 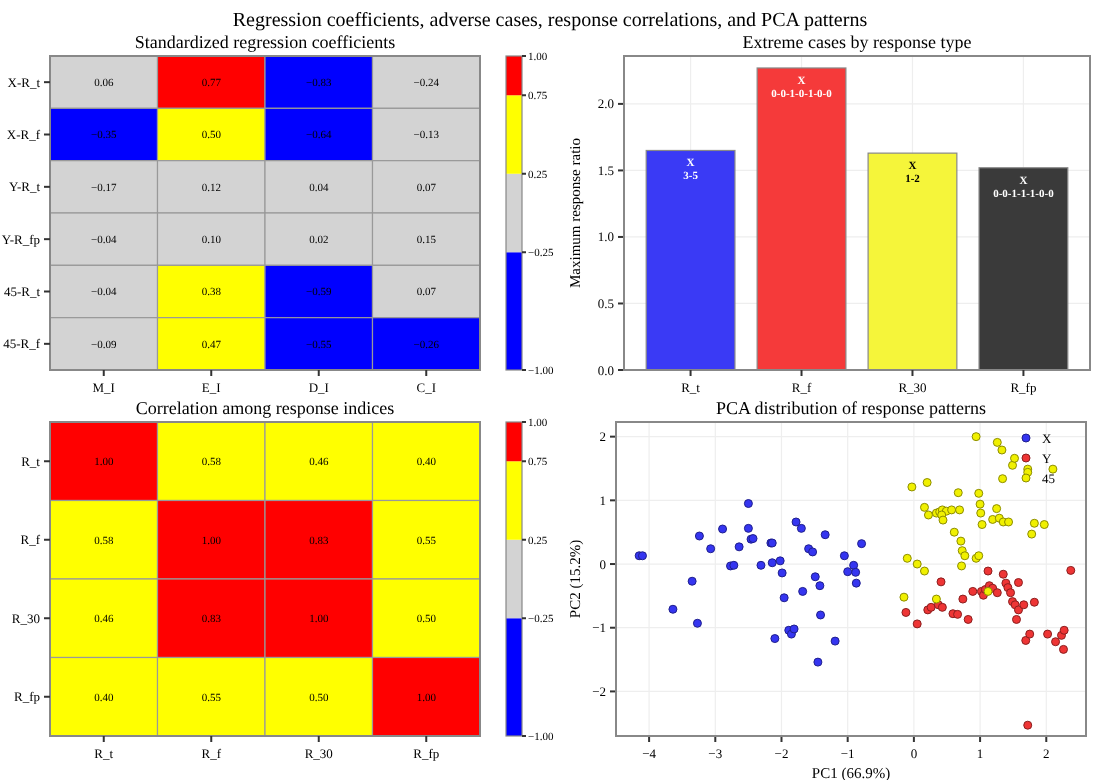 What do you see at coordinates (857, 42) in the screenshot?
I see `chart-title: Extreme cases by response type` at bounding box center [857, 42].